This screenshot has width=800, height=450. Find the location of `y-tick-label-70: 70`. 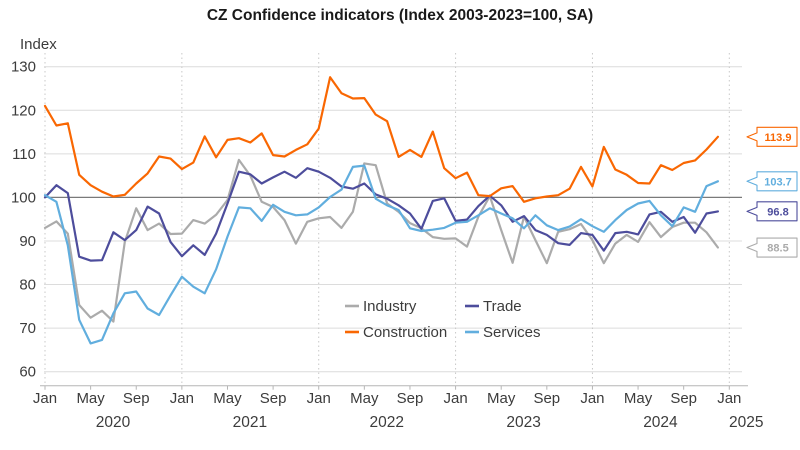

y-tick-label-70: 70 is located at coordinates (27, 328).